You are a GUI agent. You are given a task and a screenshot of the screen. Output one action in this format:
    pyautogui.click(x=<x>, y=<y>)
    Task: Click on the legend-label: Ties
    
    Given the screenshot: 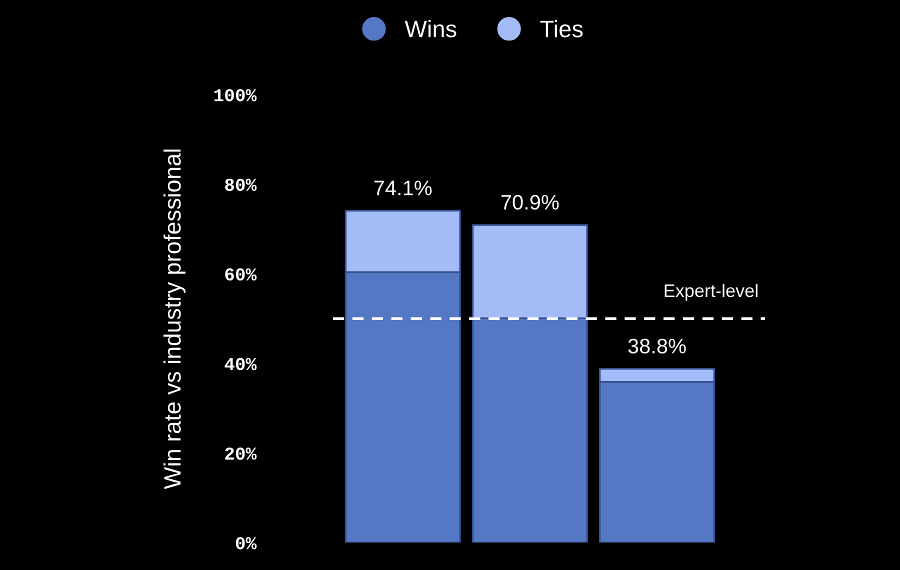 What is the action you would take?
    pyautogui.click(x=561, y=29)
    